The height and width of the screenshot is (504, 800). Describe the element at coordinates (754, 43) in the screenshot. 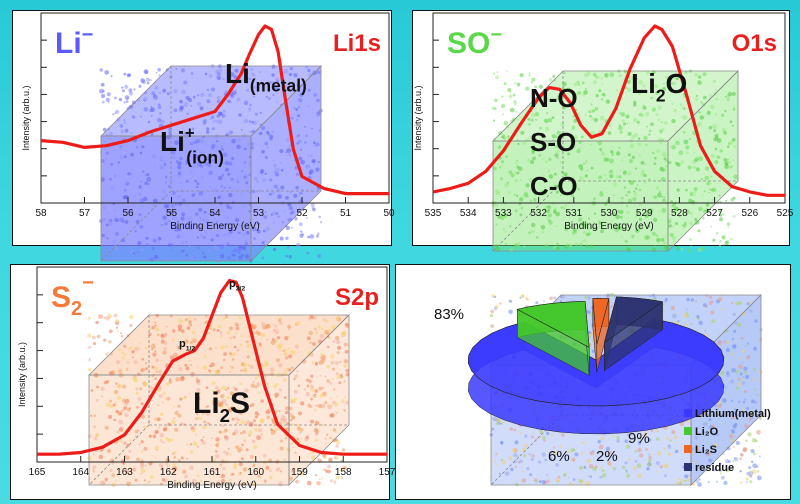

I see `region-label: O1s` at that location.